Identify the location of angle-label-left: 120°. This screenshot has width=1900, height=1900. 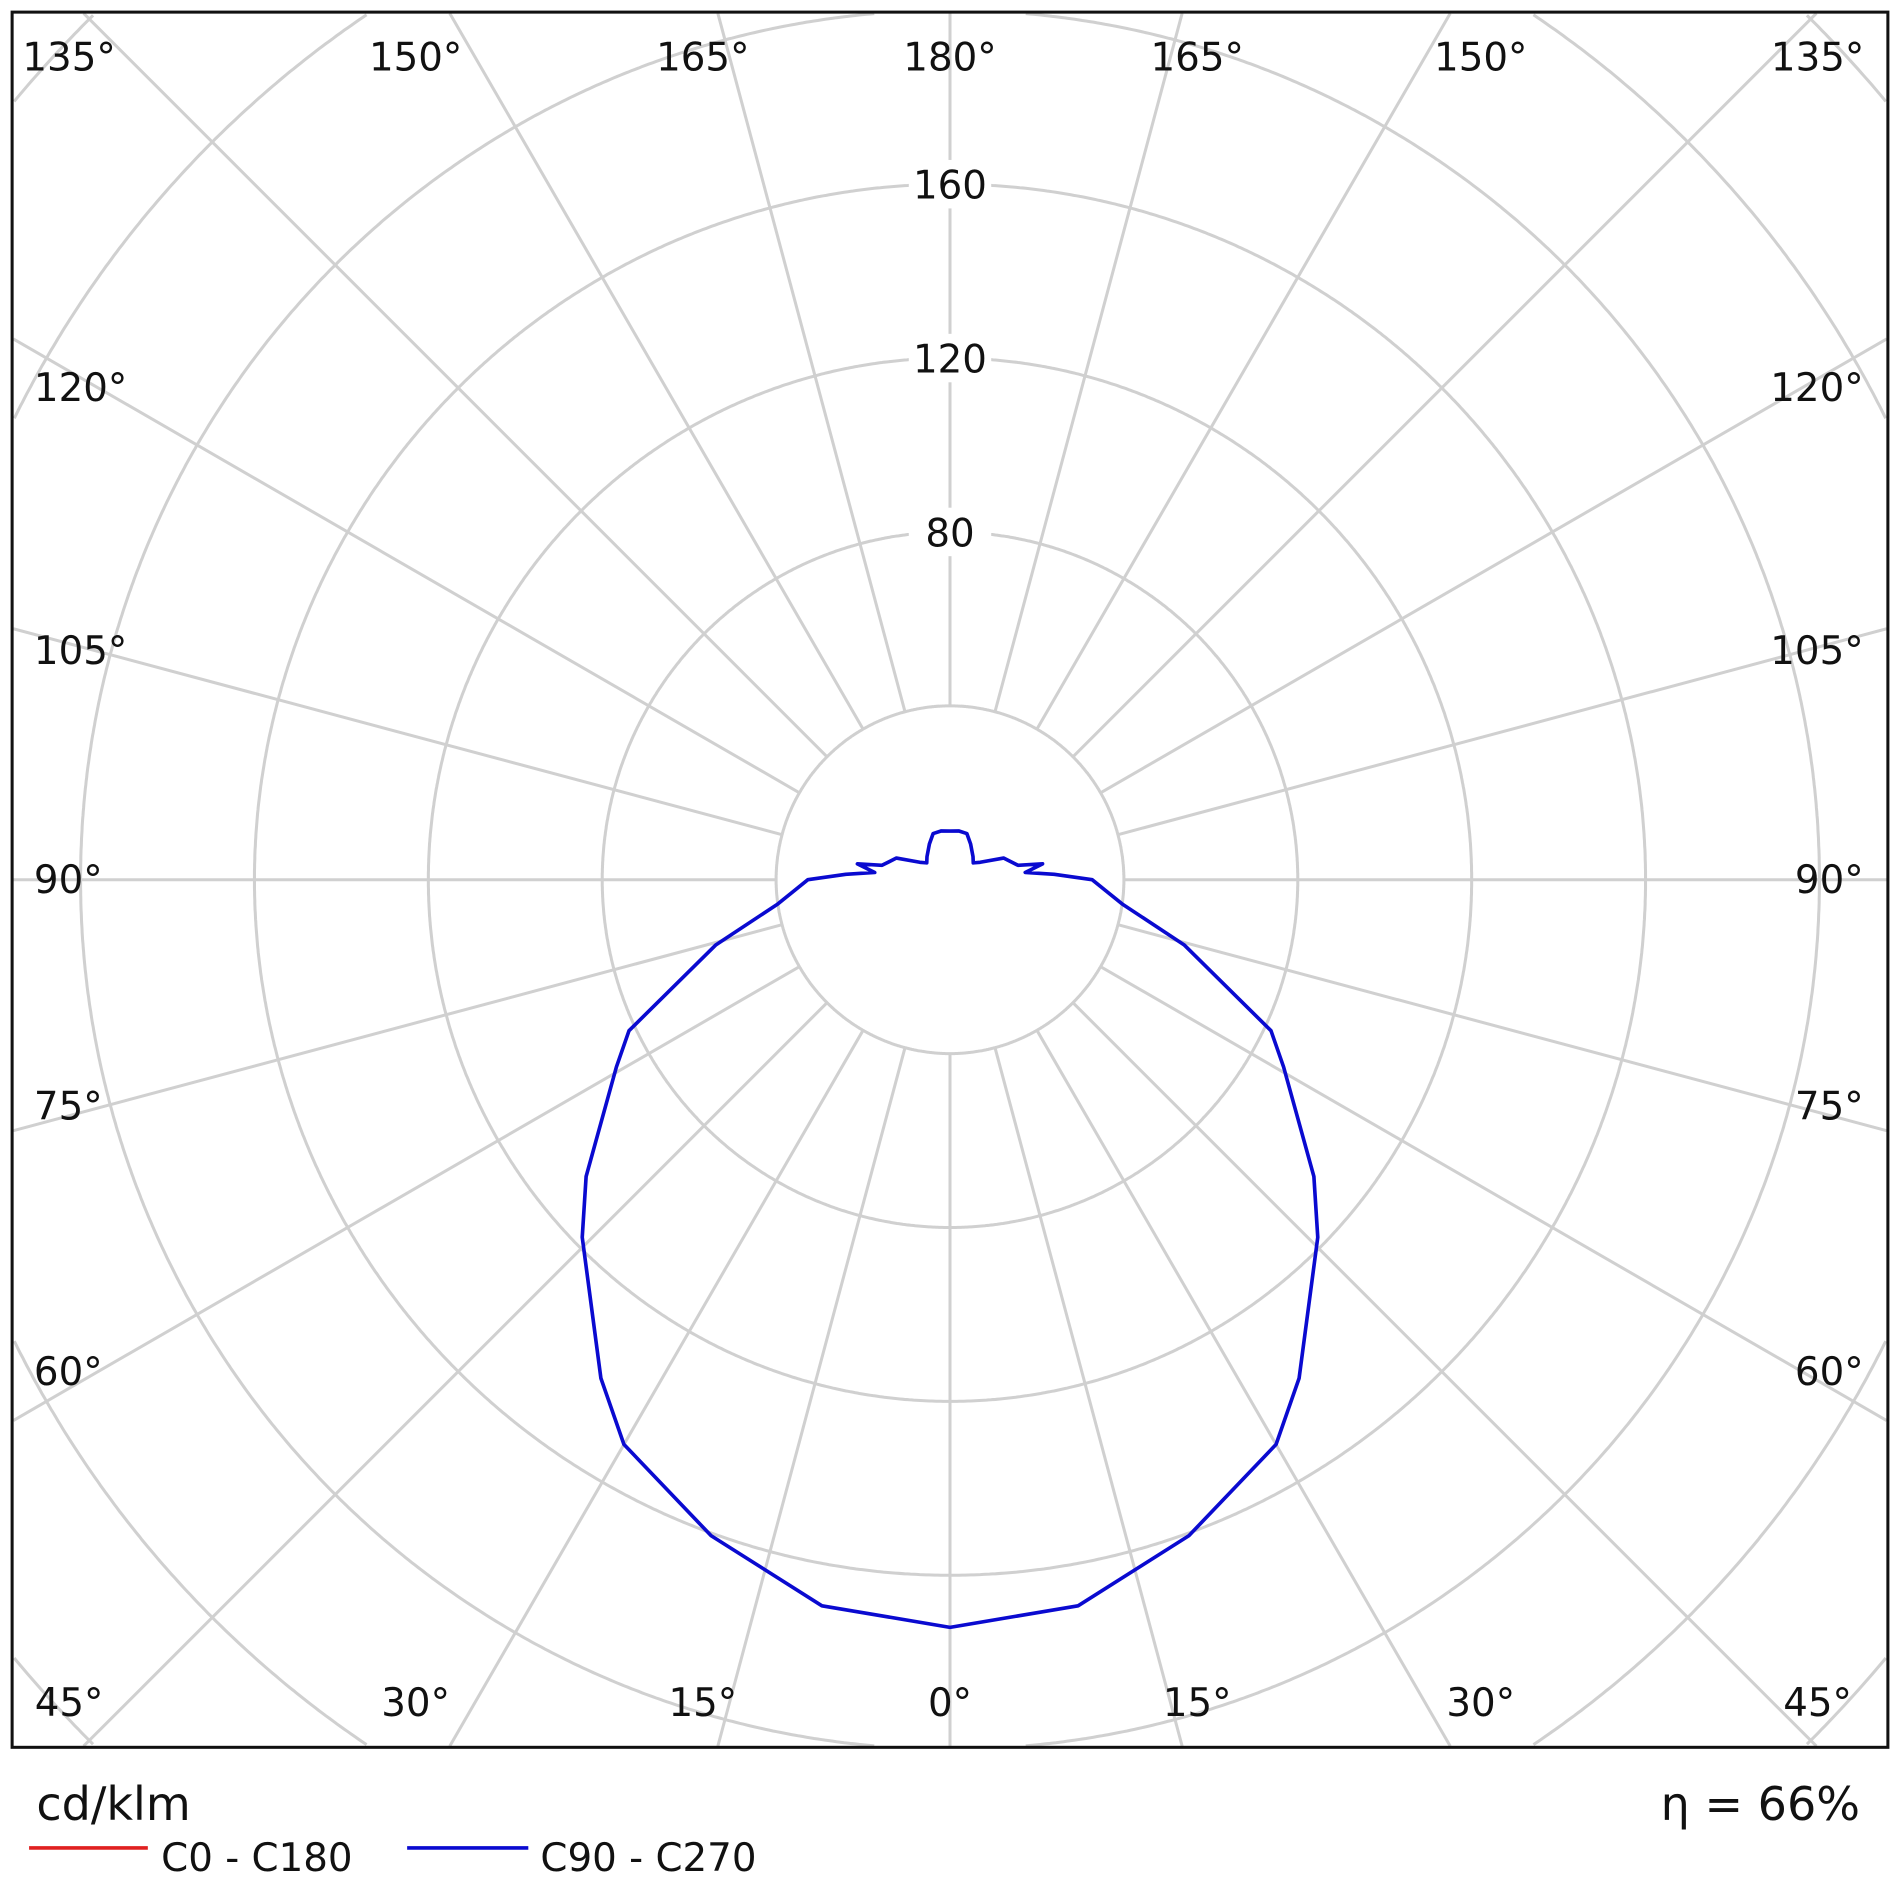
(80, 388).